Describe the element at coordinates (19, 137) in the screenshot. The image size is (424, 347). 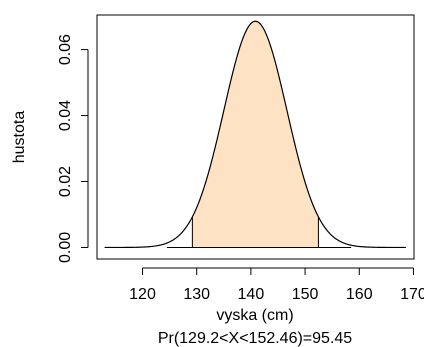
I see `y-axis-label: hustota` at that location.